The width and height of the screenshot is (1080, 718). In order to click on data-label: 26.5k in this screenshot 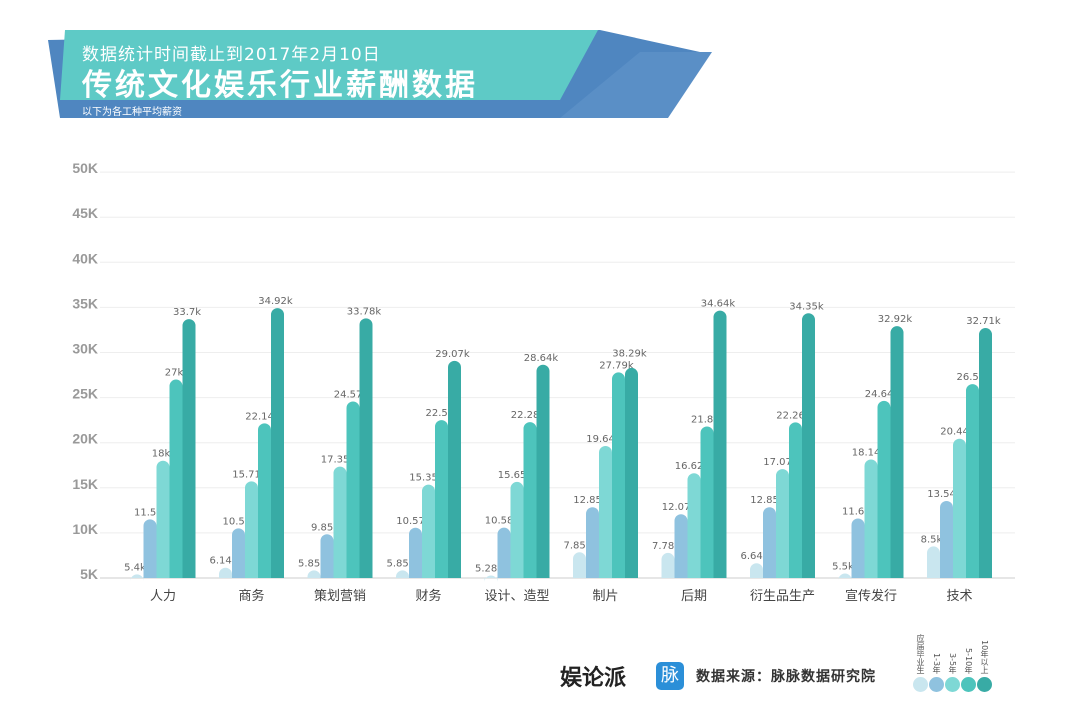, I will do `click(970, 377)`.